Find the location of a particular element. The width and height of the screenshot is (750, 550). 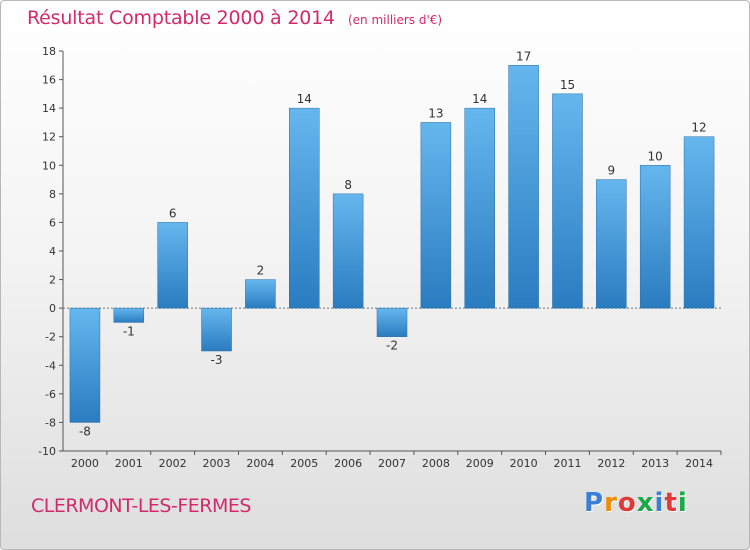

x-tick-label-2011: 2011 is located at coordinates (567, 463).